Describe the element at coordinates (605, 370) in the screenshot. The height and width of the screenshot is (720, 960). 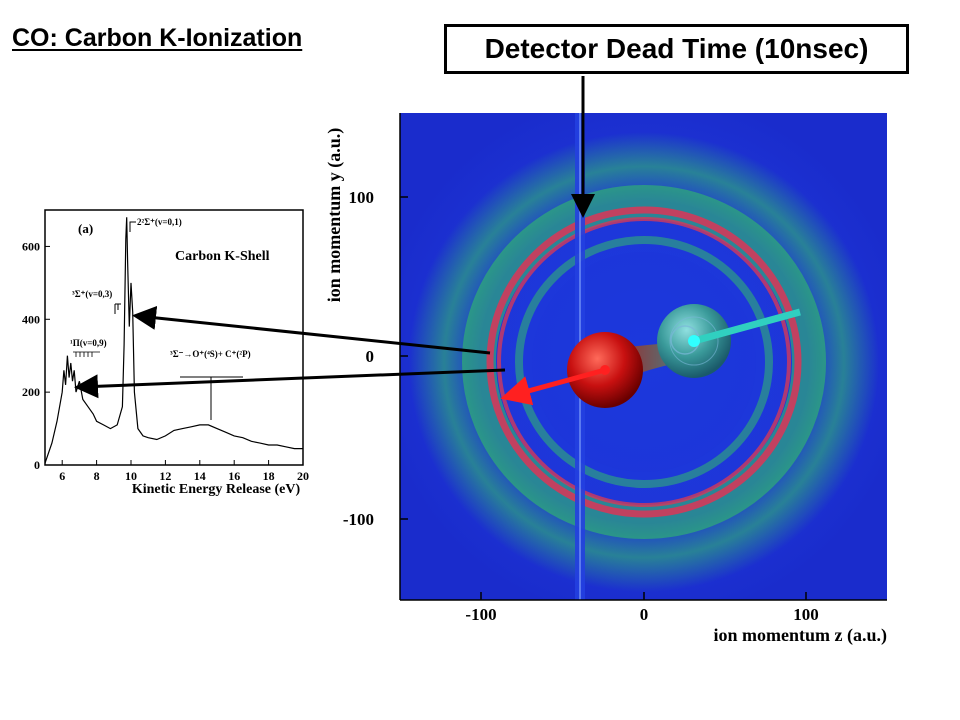
I see `carbon-center-dot` at that location.